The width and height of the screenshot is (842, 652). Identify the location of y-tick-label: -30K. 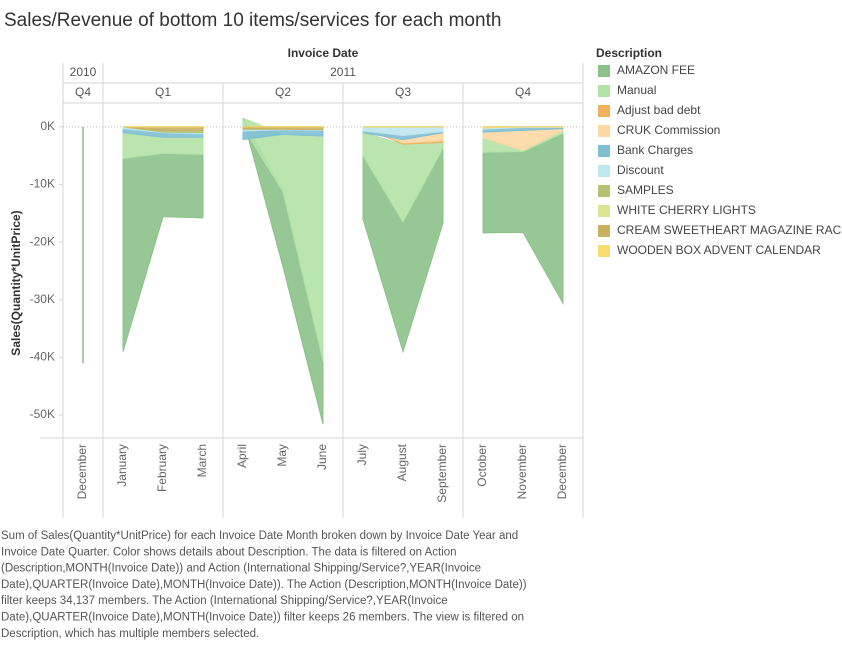
(42, 299).